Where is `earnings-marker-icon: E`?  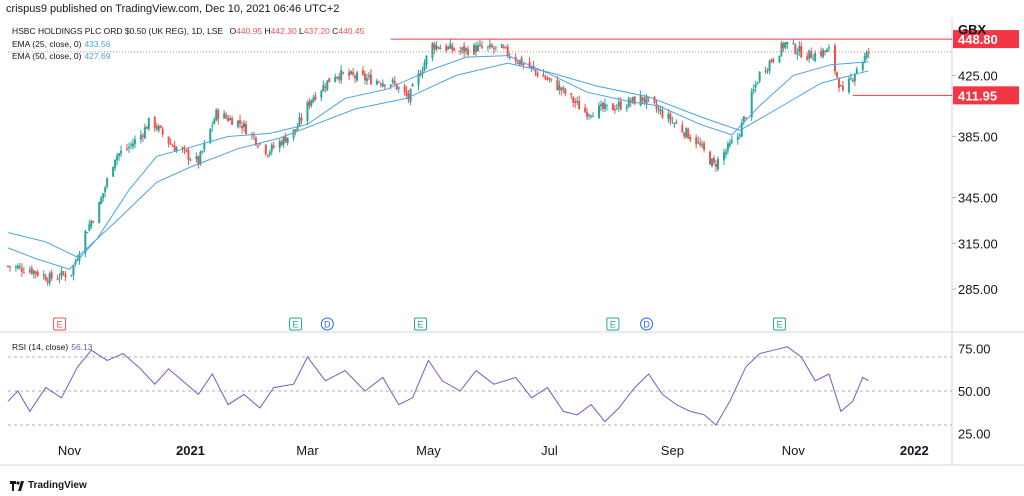 earnings-marker-icon: E is located at coordinates (421, 324).